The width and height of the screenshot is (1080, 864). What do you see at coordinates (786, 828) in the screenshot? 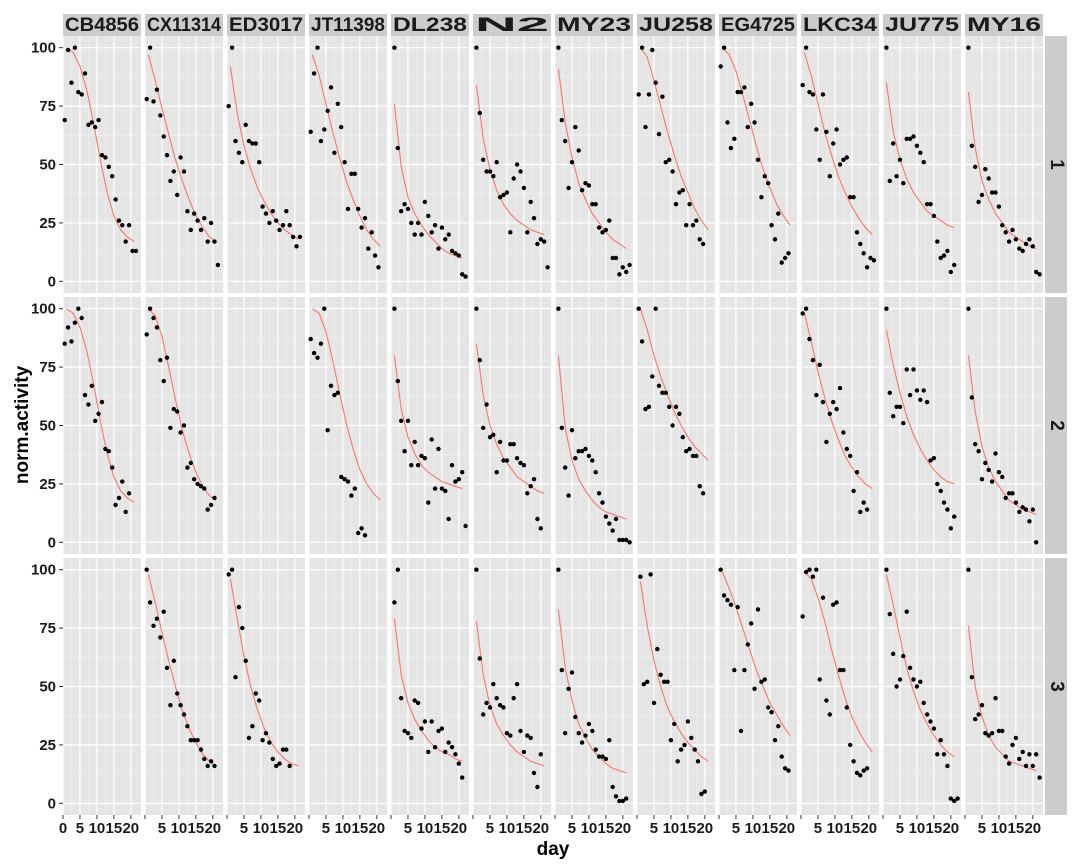
I see `x-tick-label: 20` at bounding box center [786, 828].